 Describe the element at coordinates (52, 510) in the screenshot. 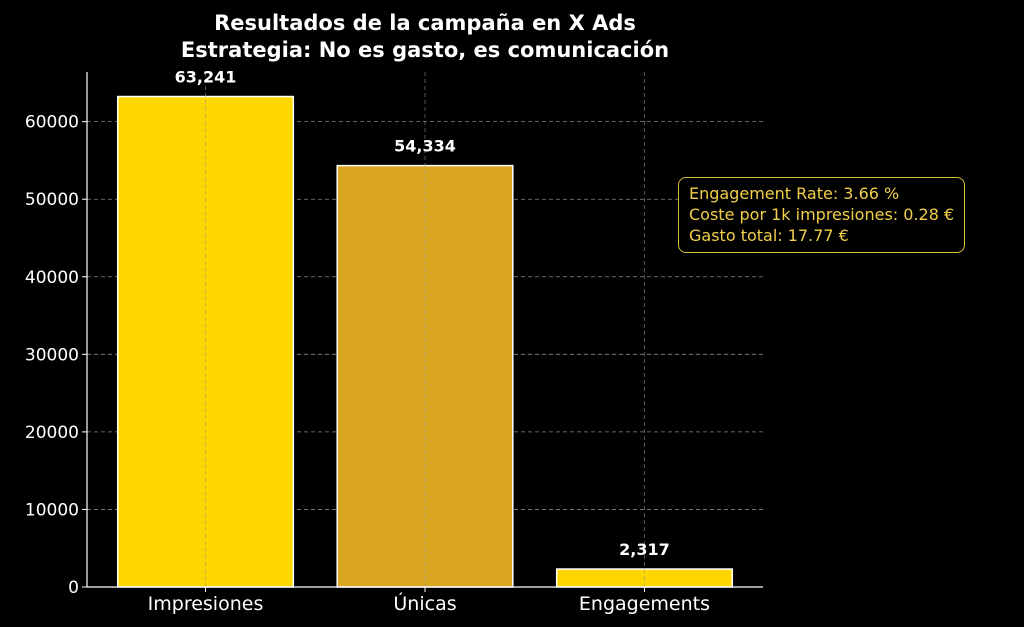

I see `y-tick-label: 10000` at that location.